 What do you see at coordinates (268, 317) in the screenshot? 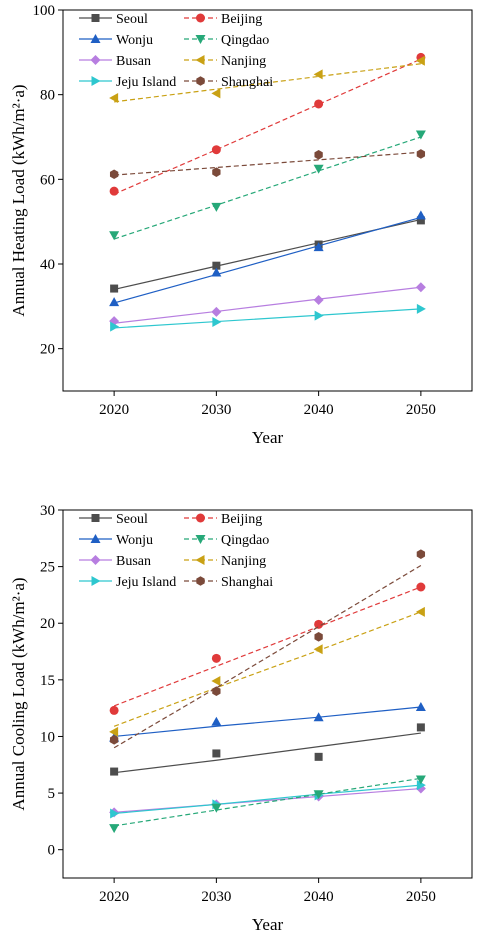
I see `series-jeju-island` at bounding box center [268, 317].